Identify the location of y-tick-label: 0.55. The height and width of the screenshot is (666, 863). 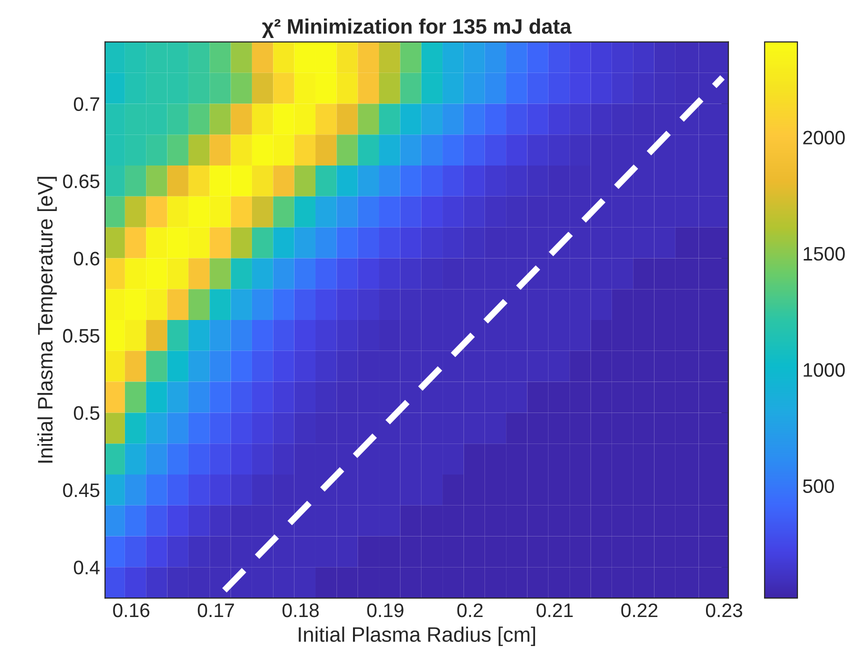
(81, 335).